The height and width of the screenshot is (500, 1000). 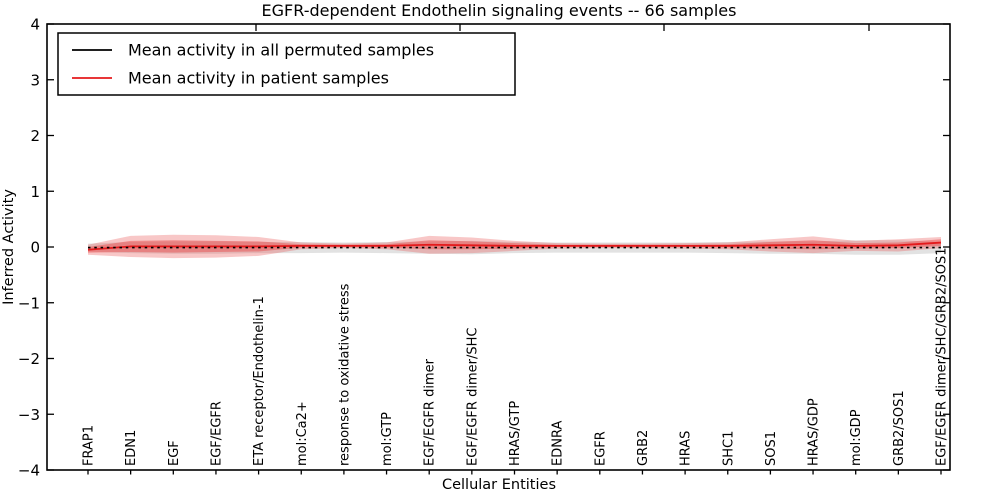 I want to click on y-tick-label: −3, so click(x=29, y=415).